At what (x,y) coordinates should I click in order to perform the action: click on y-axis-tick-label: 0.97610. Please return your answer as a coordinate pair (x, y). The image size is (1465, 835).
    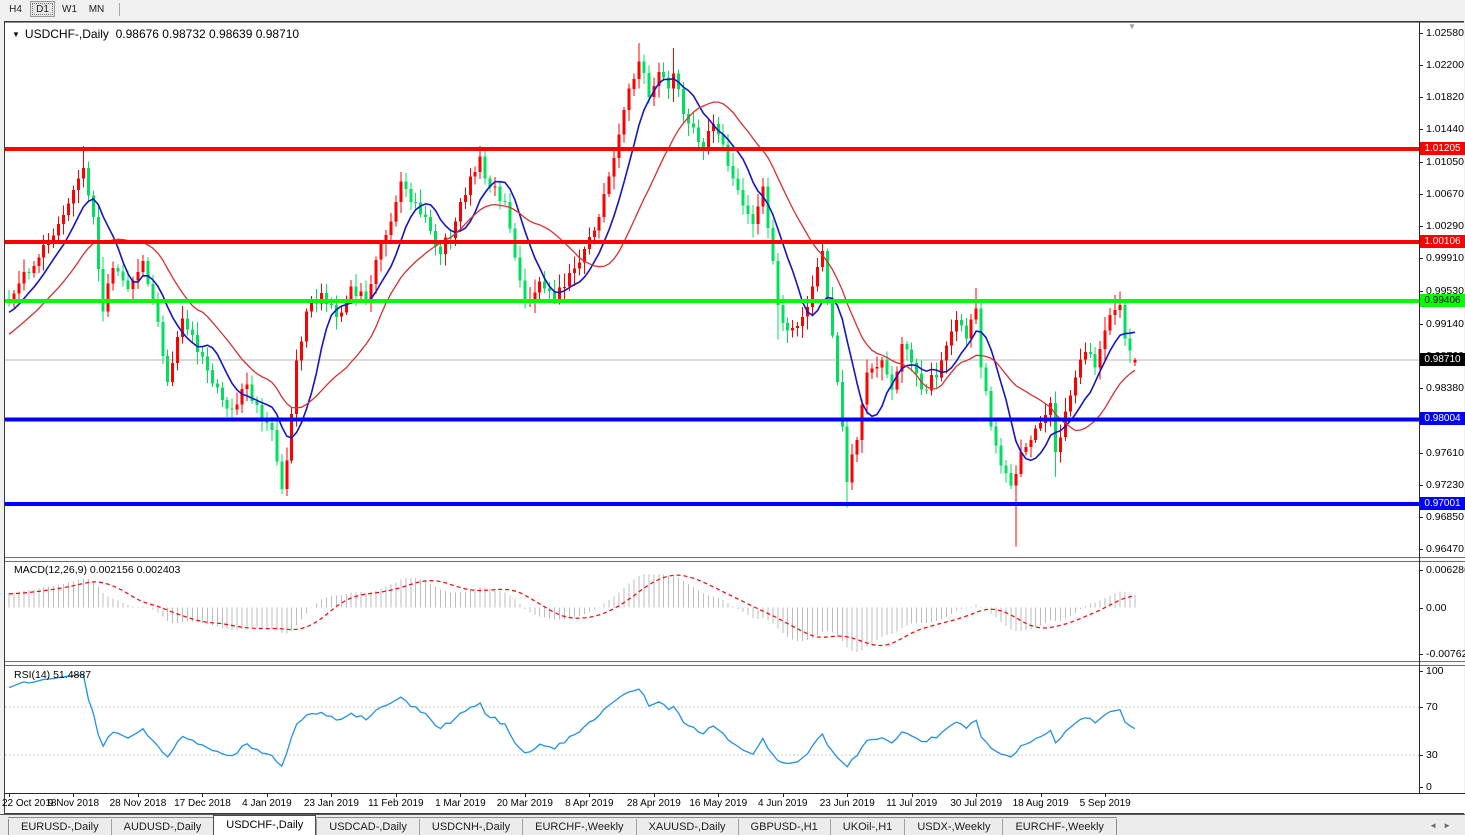
    Looking at the image, I should click on (1445, 452).